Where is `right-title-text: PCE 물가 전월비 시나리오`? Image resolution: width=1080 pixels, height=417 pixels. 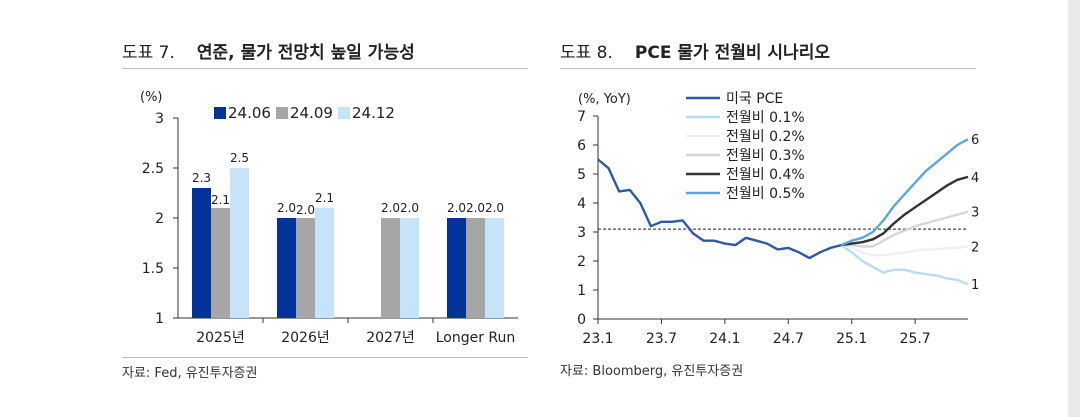 right-title-text: PCE 물가 전월비 시나리오 is located at coordinates (732, 53).